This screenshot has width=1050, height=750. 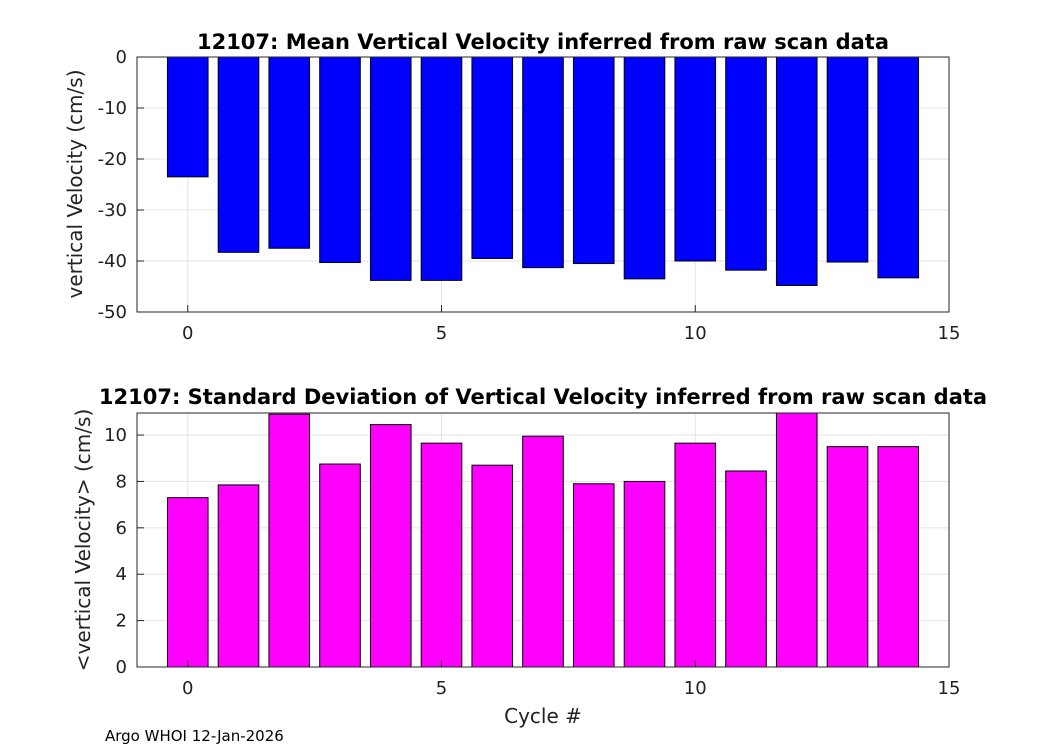 What do you see at coordinates (121, 528) in the screenshot?
I see `std-ytick-label: 6` at bounding box center [121, 528].